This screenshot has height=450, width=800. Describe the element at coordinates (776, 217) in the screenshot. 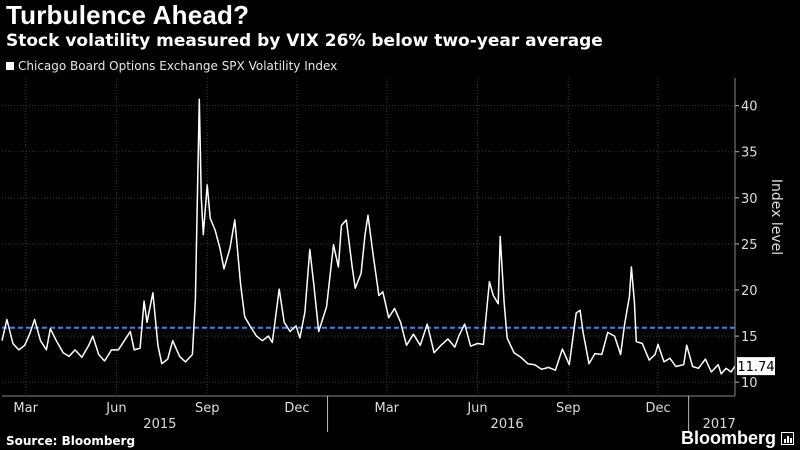

I see `y-axis-title: Index level` at that location.